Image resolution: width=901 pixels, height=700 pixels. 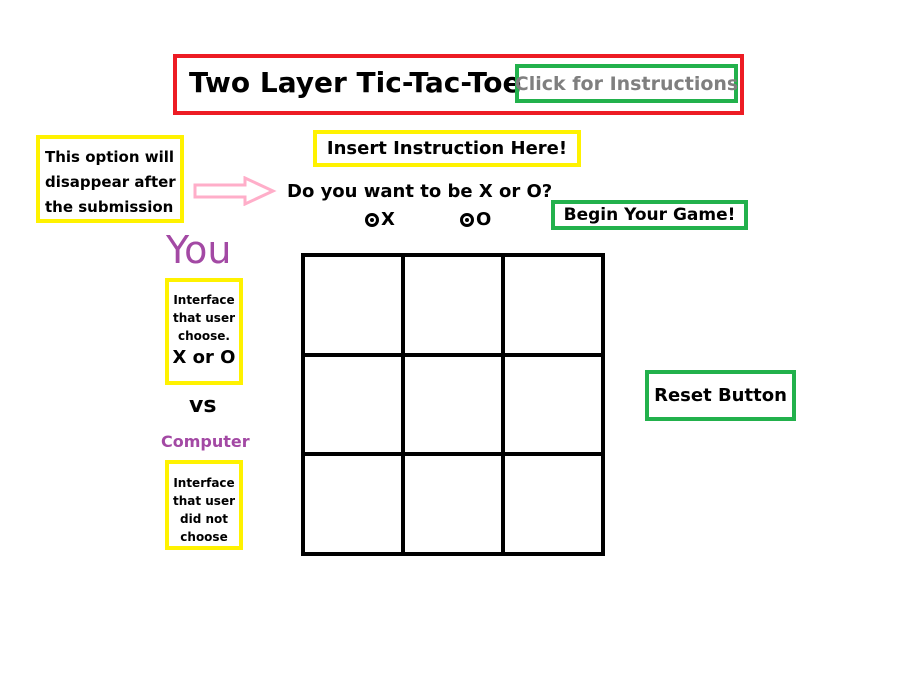 What do you see at coordinates (380, 219) in the screenshot?
I see `radio-x: X` at bounding box center [380, 219].